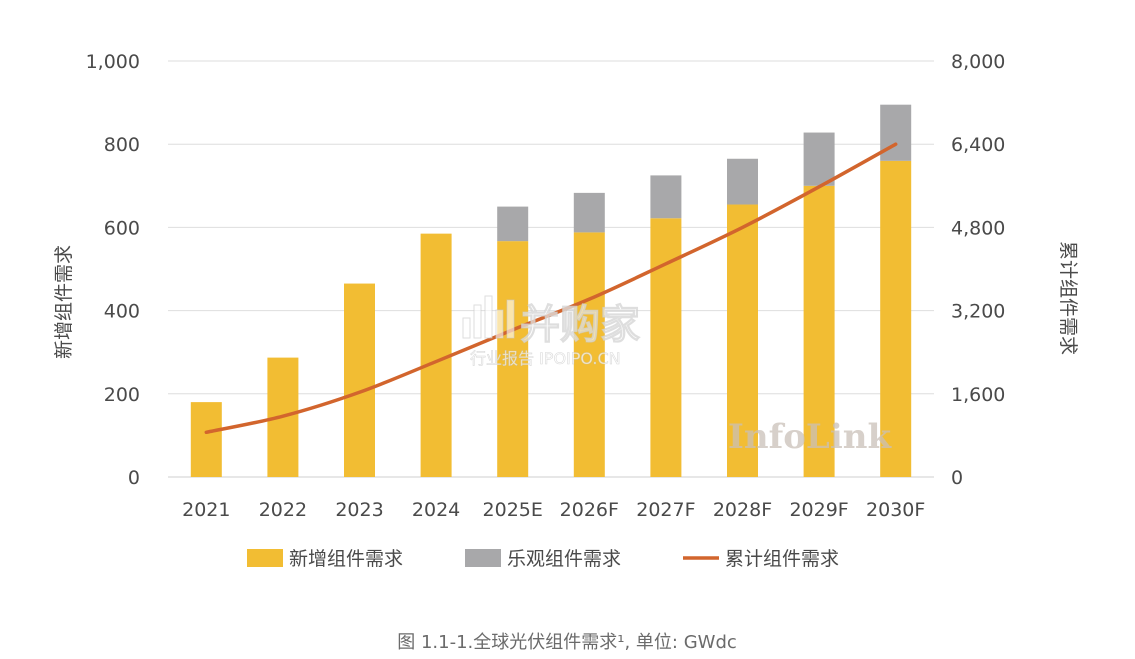 This screenshot has height=659, width=1135. Describe the element at coordinates (346, 559) in the screenshot. I see `legend-label: 新增组件需求` at that location.